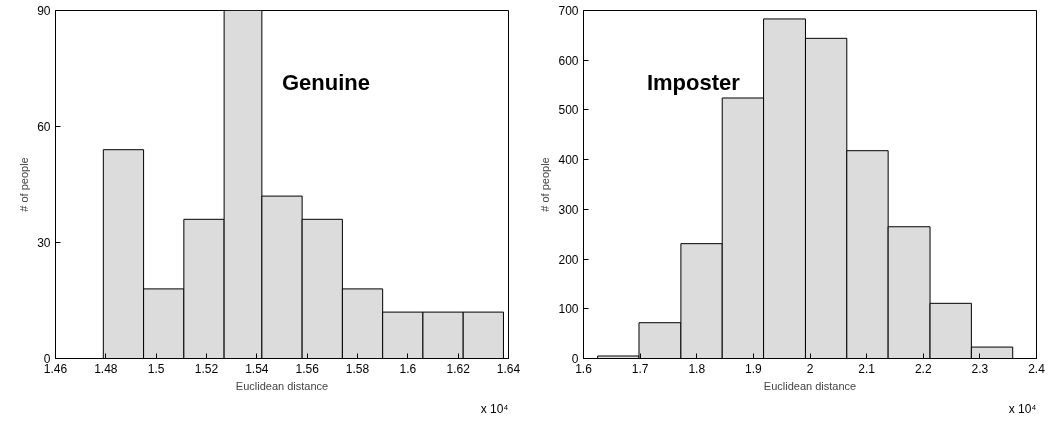 The width and height of the screenshot is (1063, 426). Describe the element at coordinates (326, 82) in the screenshot. I see `annotation: Genuine` at that location.